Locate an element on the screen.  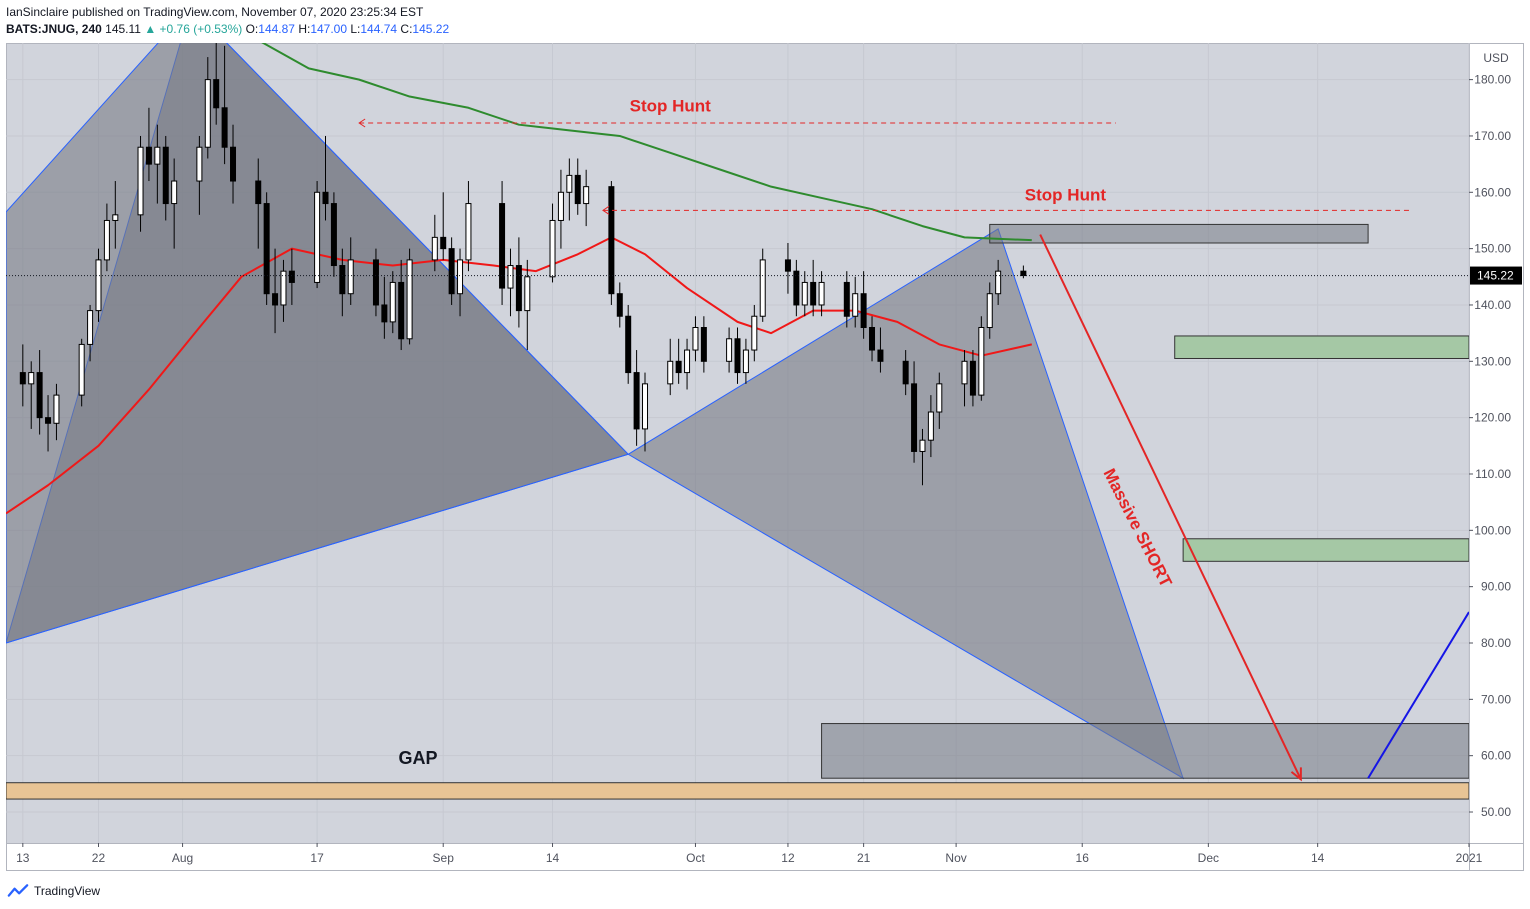
open-label: O: is located at coordinates (252, 29).